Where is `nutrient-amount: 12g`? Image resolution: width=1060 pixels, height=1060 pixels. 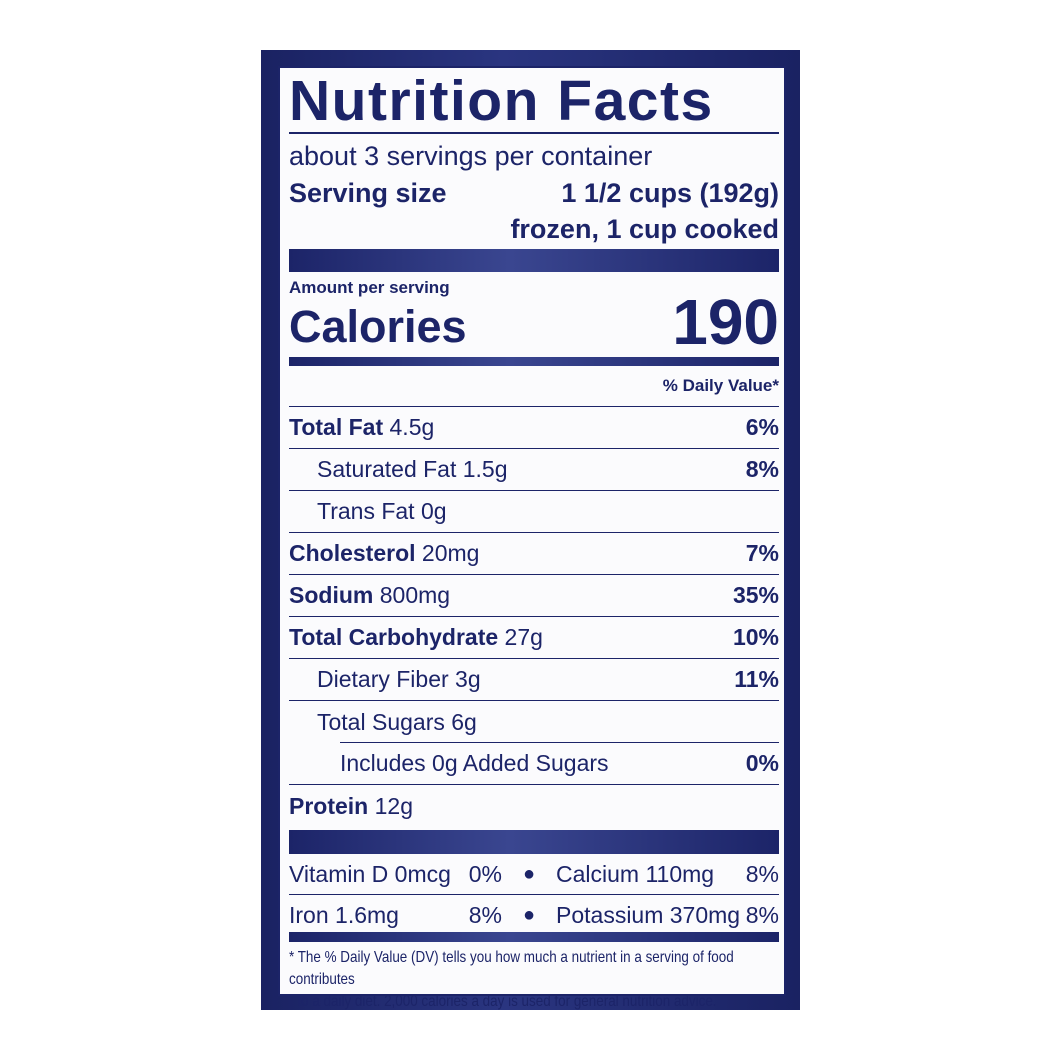 nutrient-amount: 12g is located at coordinates (393, 805).